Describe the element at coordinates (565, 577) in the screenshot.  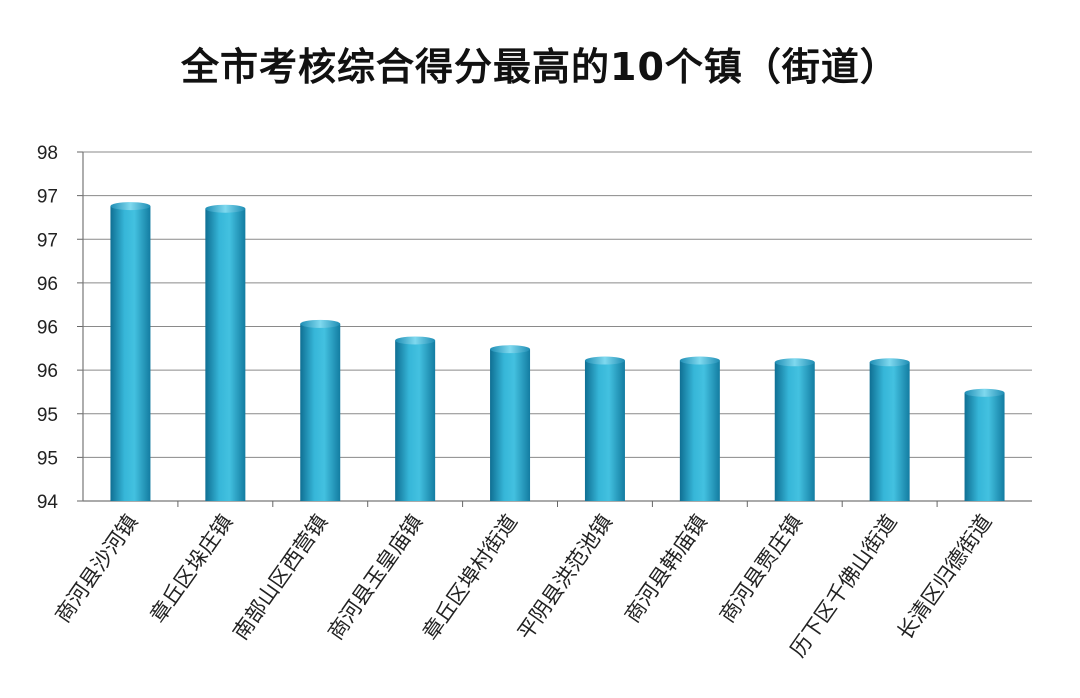
I see `x-tick-label: 平阴县洪范池镇` at that location.